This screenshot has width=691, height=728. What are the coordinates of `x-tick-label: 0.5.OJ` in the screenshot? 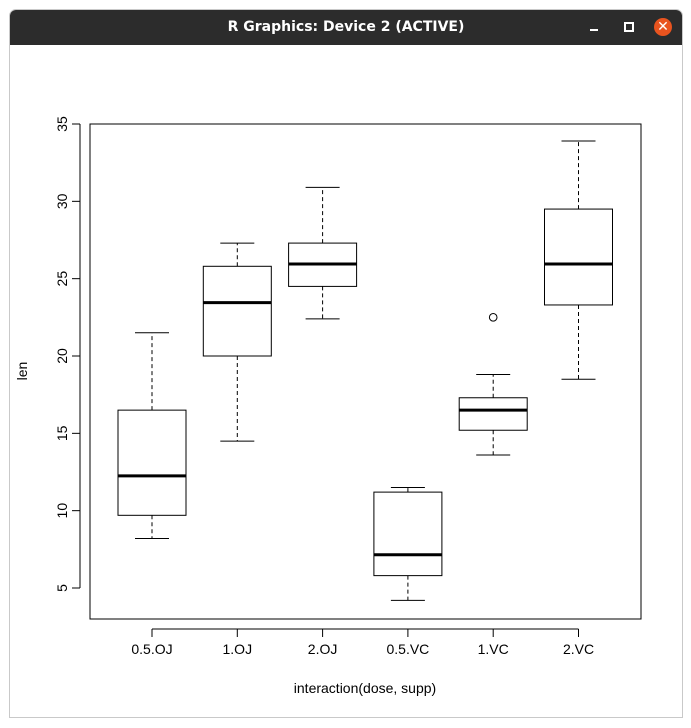 It's located at (151, 649).